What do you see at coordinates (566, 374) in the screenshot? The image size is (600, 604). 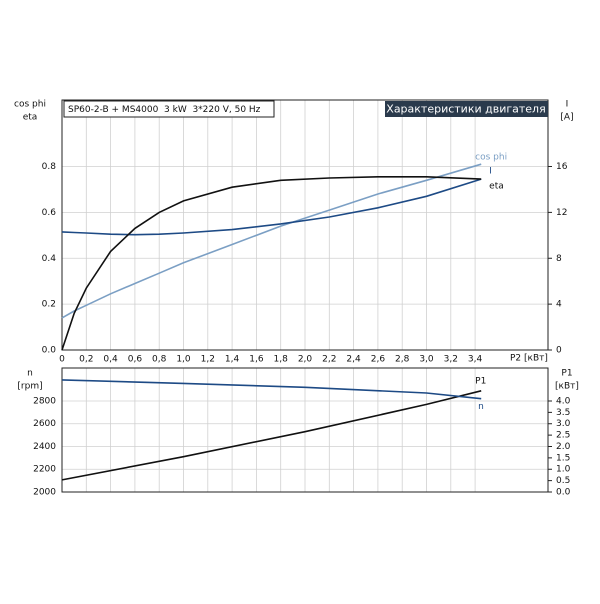 I see `y2-label: P1` at bounding box center [566, 374].